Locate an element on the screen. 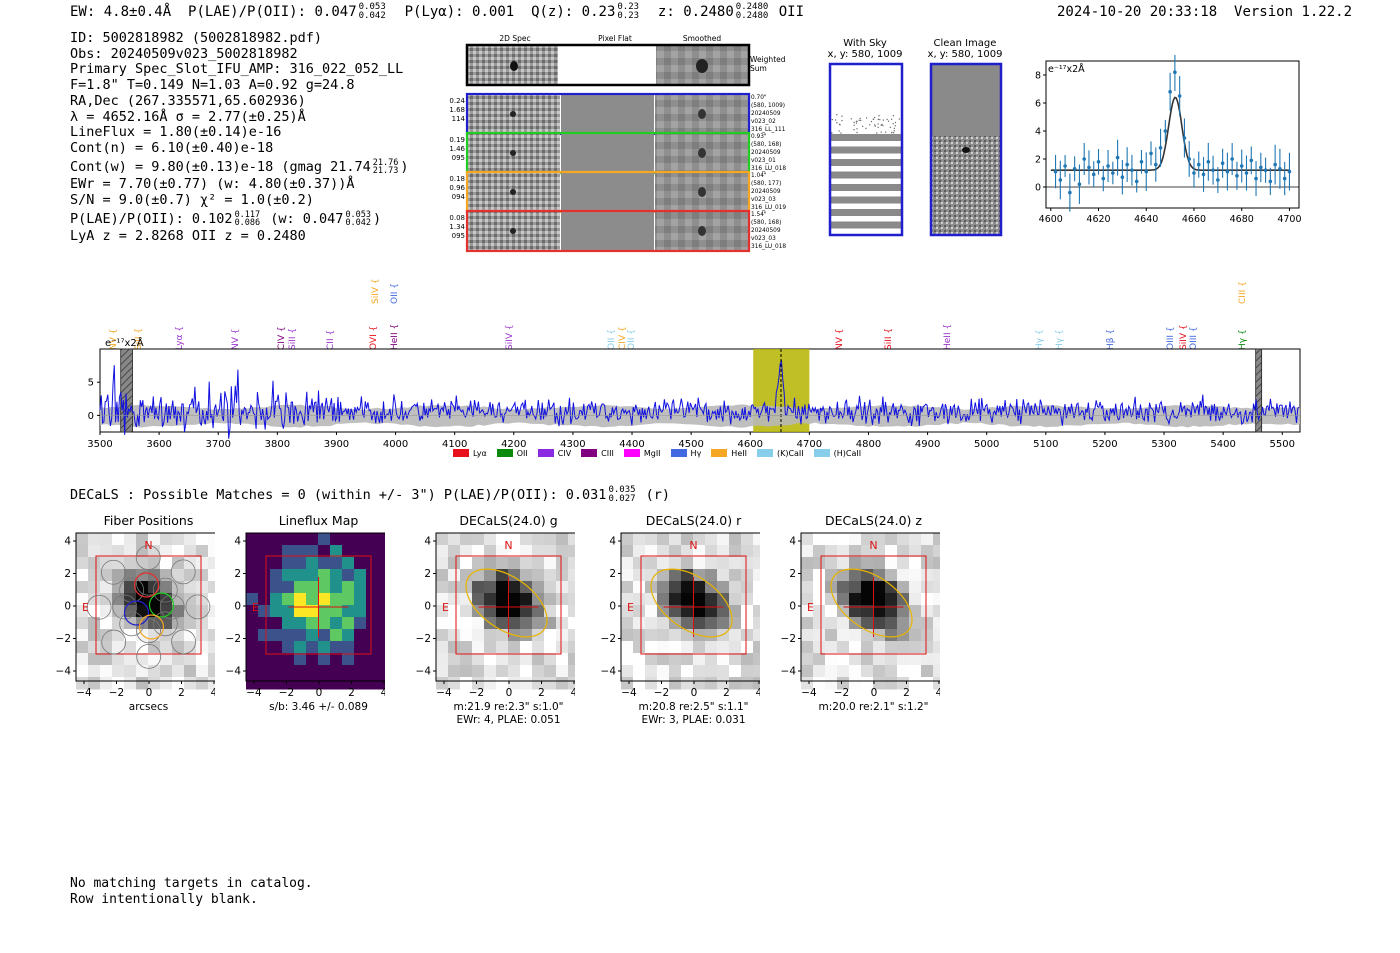  cutout-ytick-label: −4 is located at coordinates (64, 672).